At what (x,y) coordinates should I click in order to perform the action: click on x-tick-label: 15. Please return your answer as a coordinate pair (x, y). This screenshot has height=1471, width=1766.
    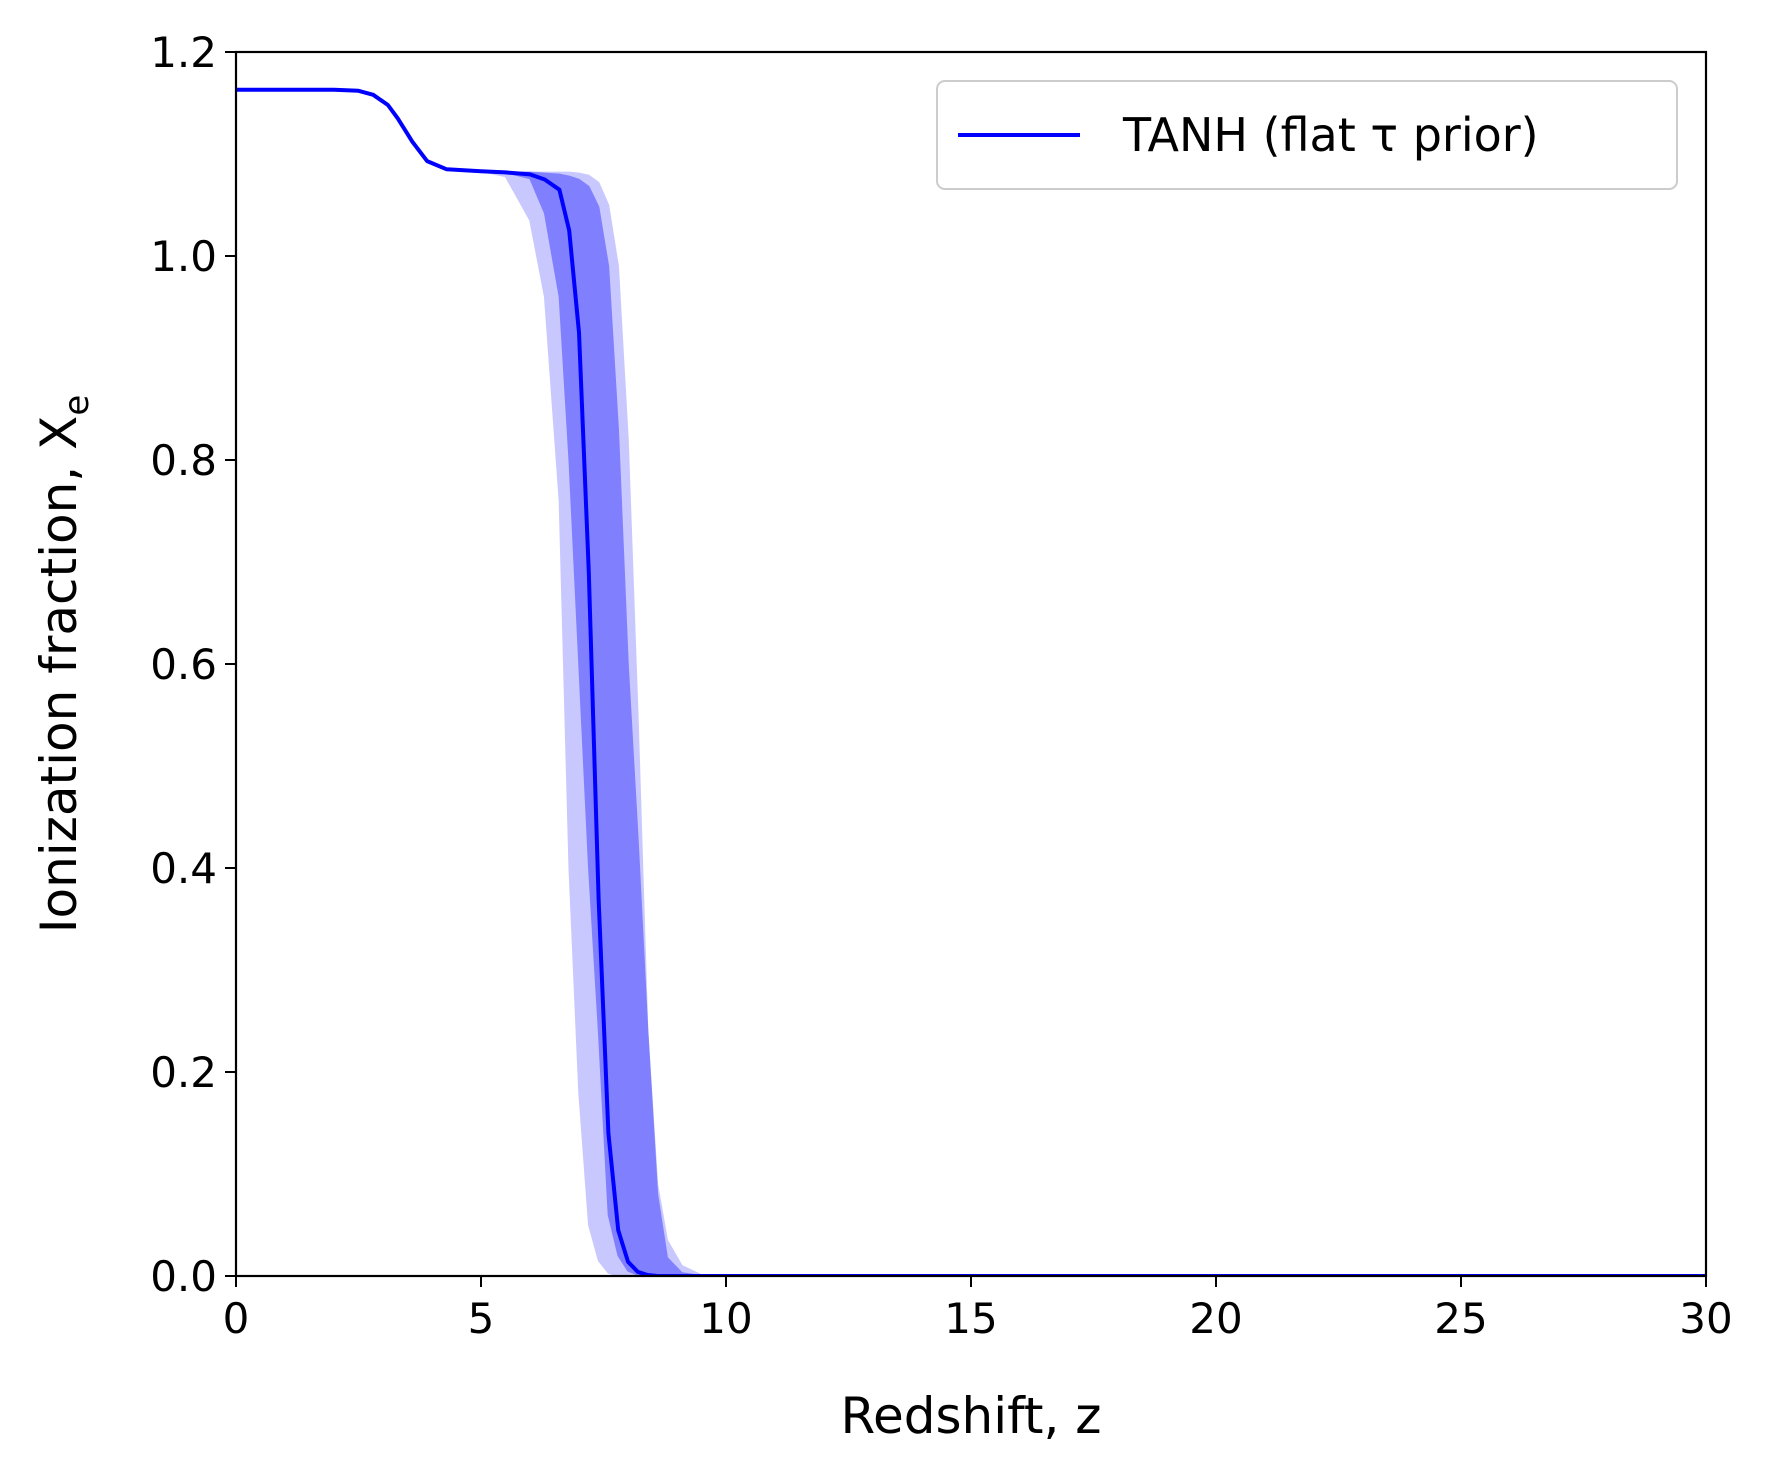
    Looking at the image, I should click on (970, 1318).